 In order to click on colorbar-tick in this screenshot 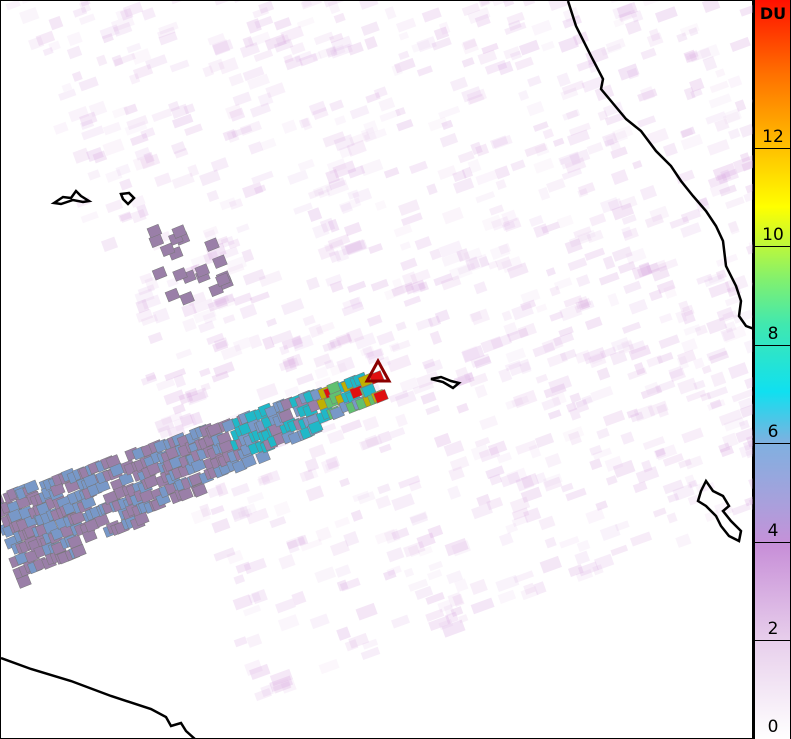, I will do `click(773, 444)`.